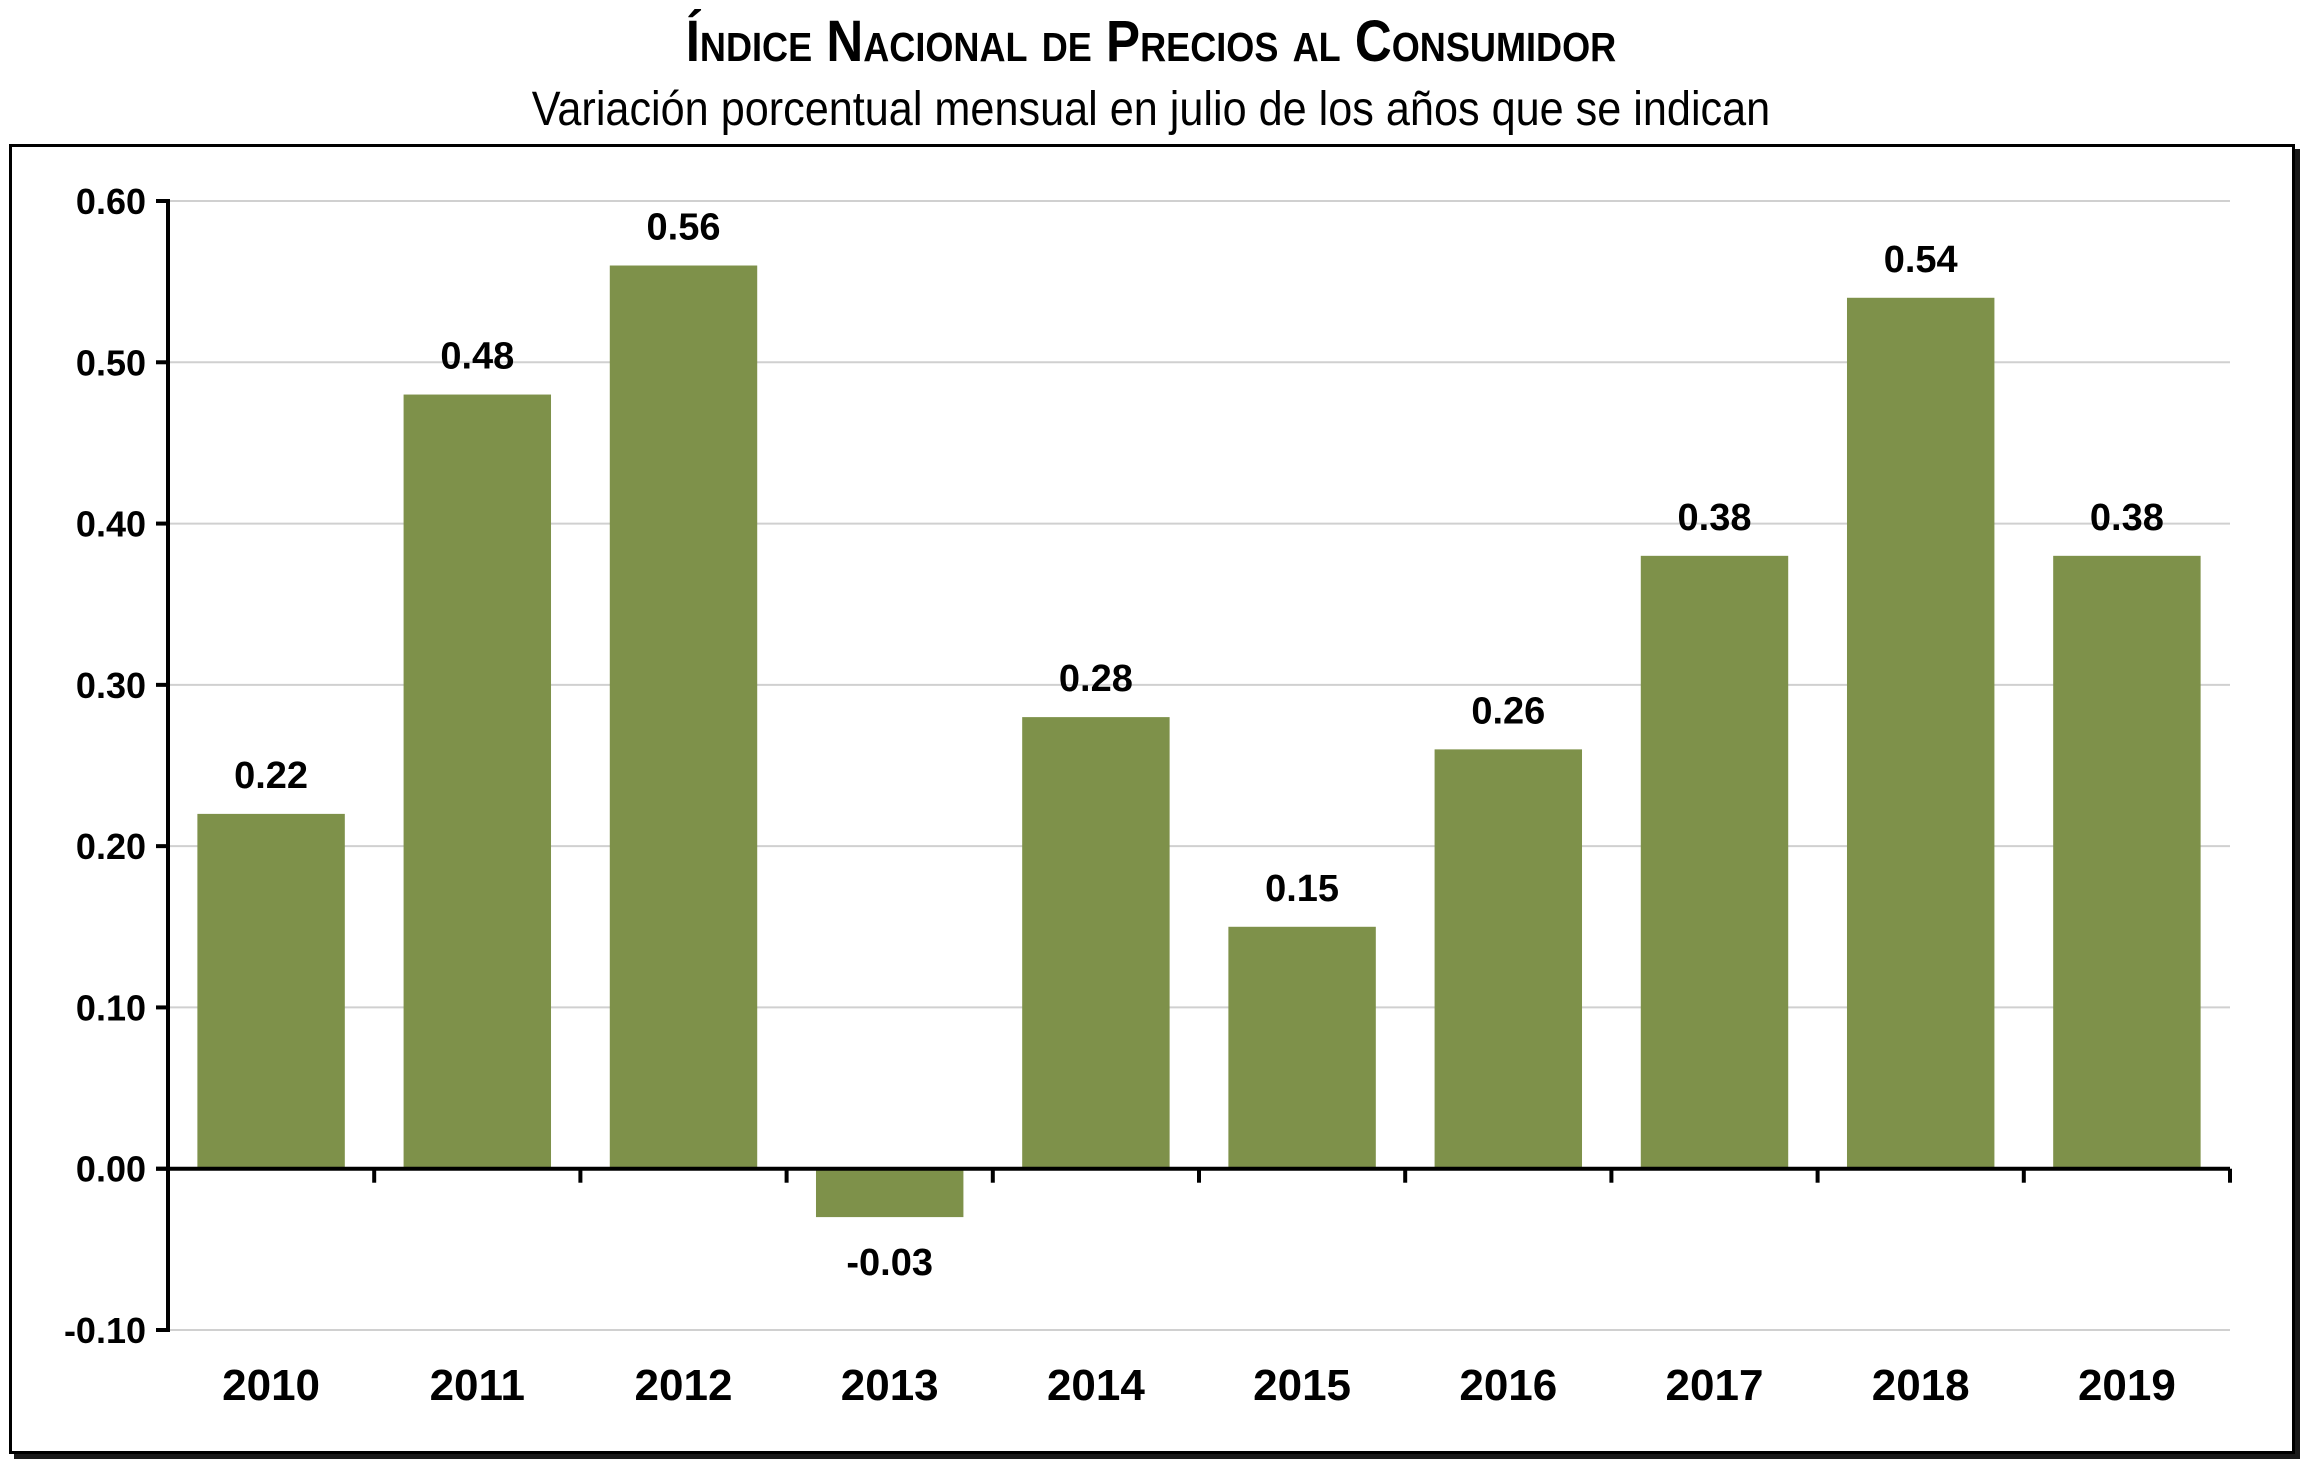  I want to click on data-label: 0.28, so click(1096, 679).